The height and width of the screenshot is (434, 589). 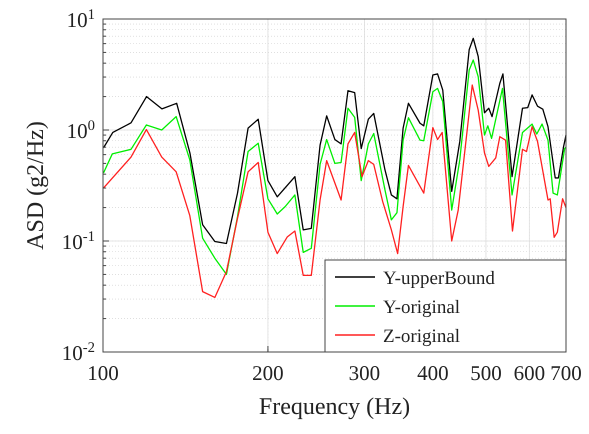 What do you see at coordinates (421, 336) in the screenshot?
I see `legend-label: Z-original` at bounding box center [421, 336].